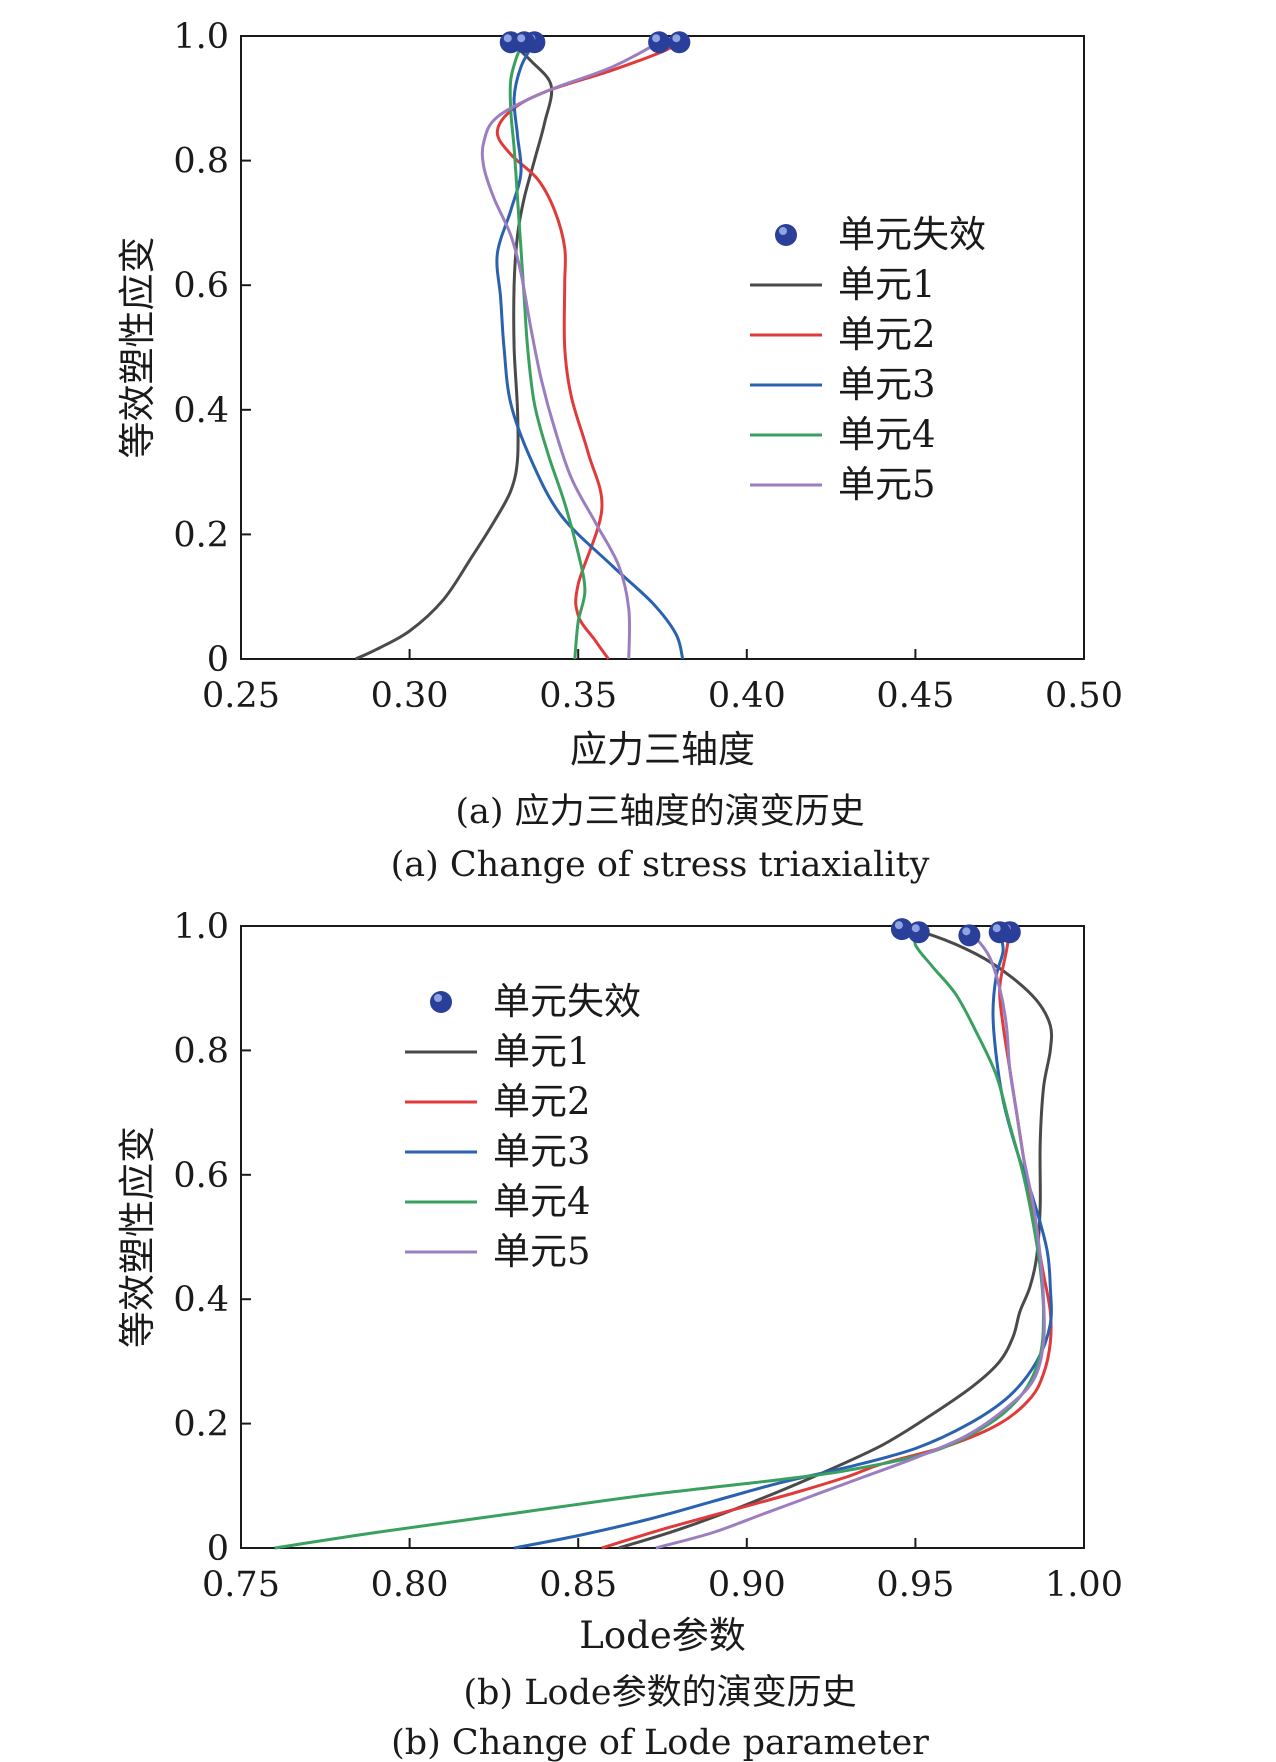  What do you see at coordinates (915, 696) in the screenshot?
I see `x-tick-label: 0.45` at bounding box center [915, 696].